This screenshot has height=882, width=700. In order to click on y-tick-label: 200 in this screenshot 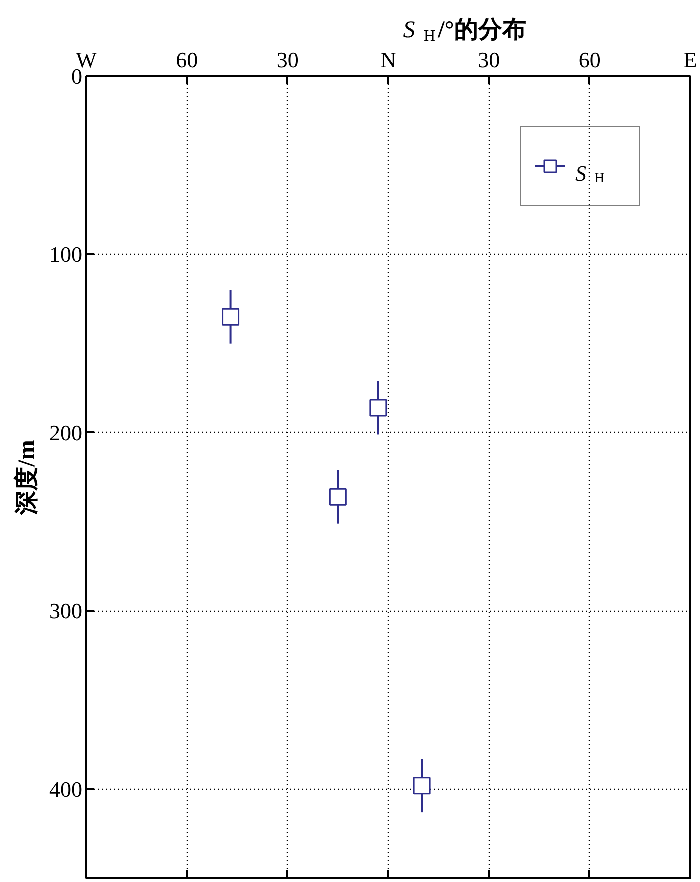, I will do `click(66, 433)`.